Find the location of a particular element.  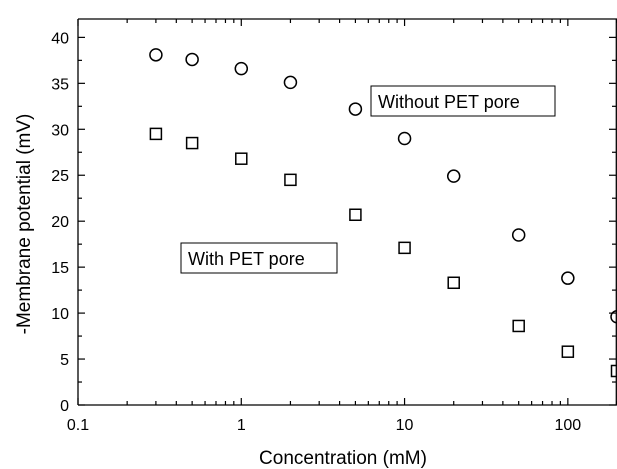

y-tick-label: 40 is located at coordinates (60, 38).